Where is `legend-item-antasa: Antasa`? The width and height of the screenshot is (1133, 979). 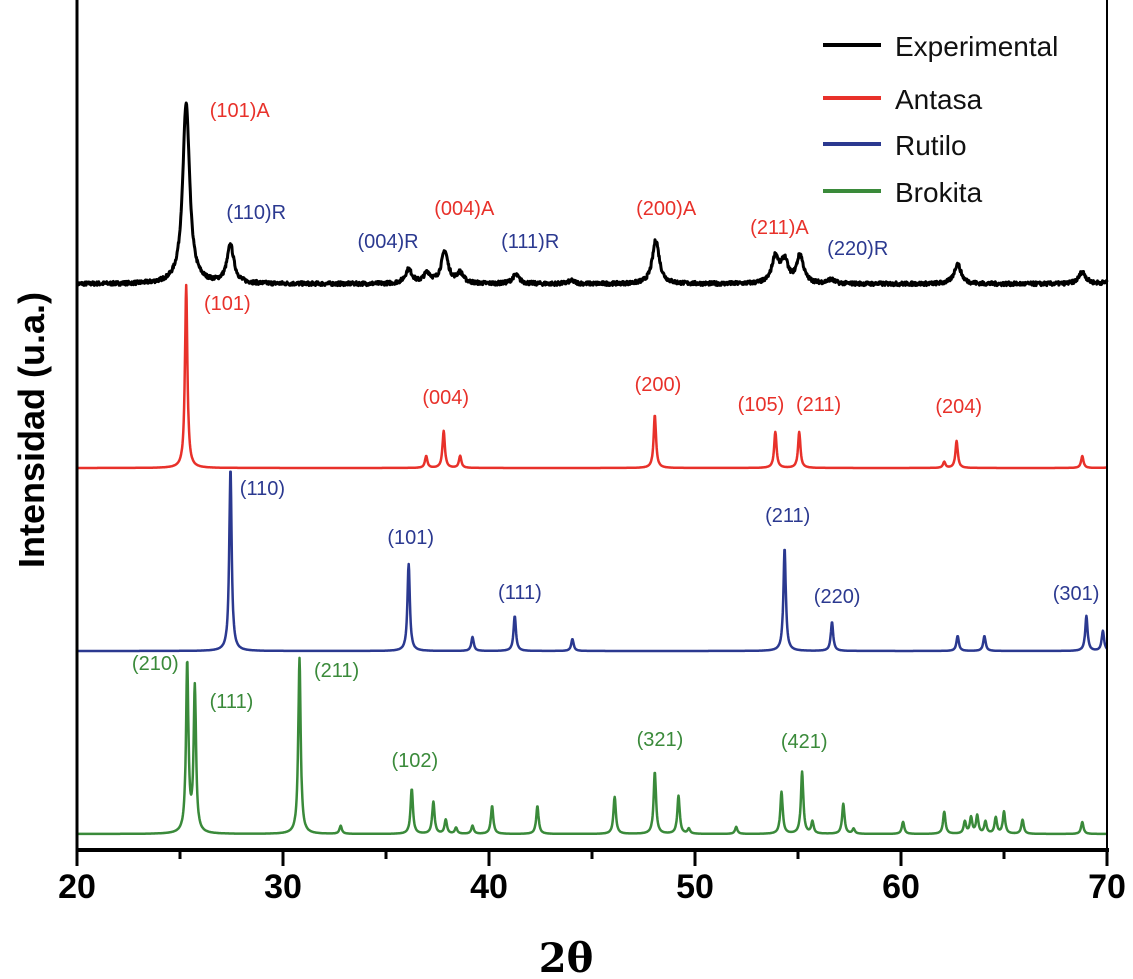
legend-item-antasa: Antasa is located at coordinates (903, 99).